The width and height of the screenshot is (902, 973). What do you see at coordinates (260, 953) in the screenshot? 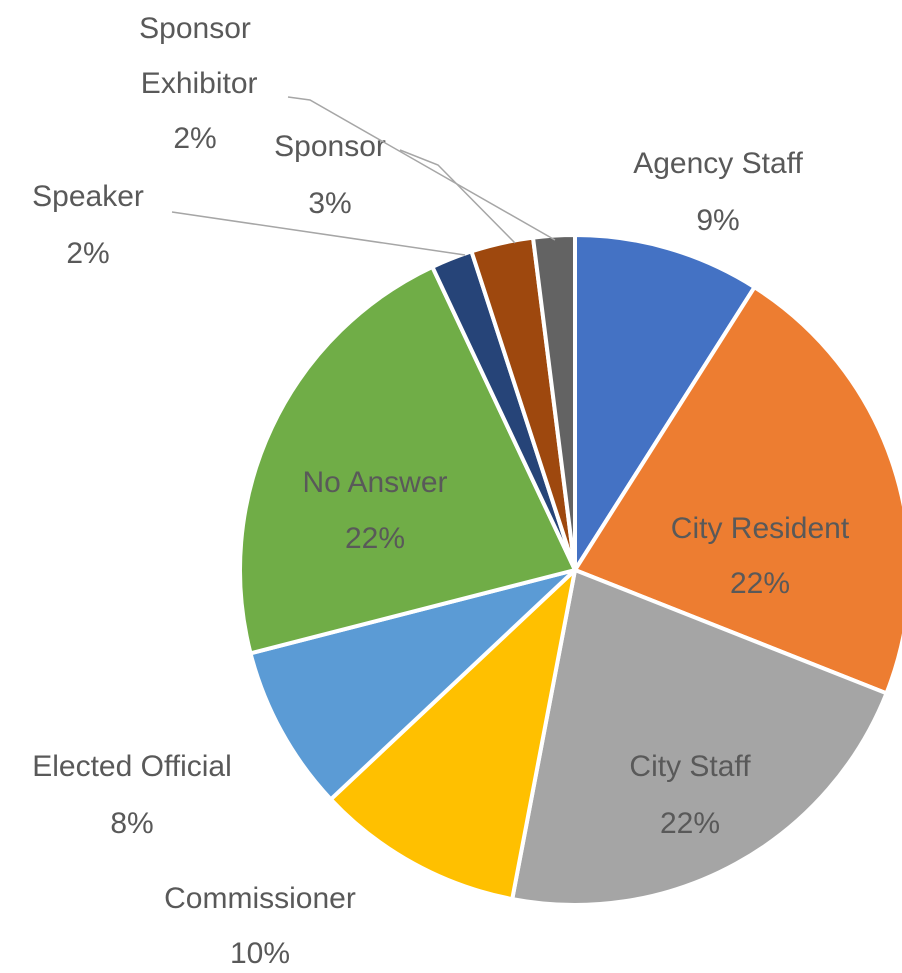
I see `slice-percent: 10%` at bounding box center [260, 953].